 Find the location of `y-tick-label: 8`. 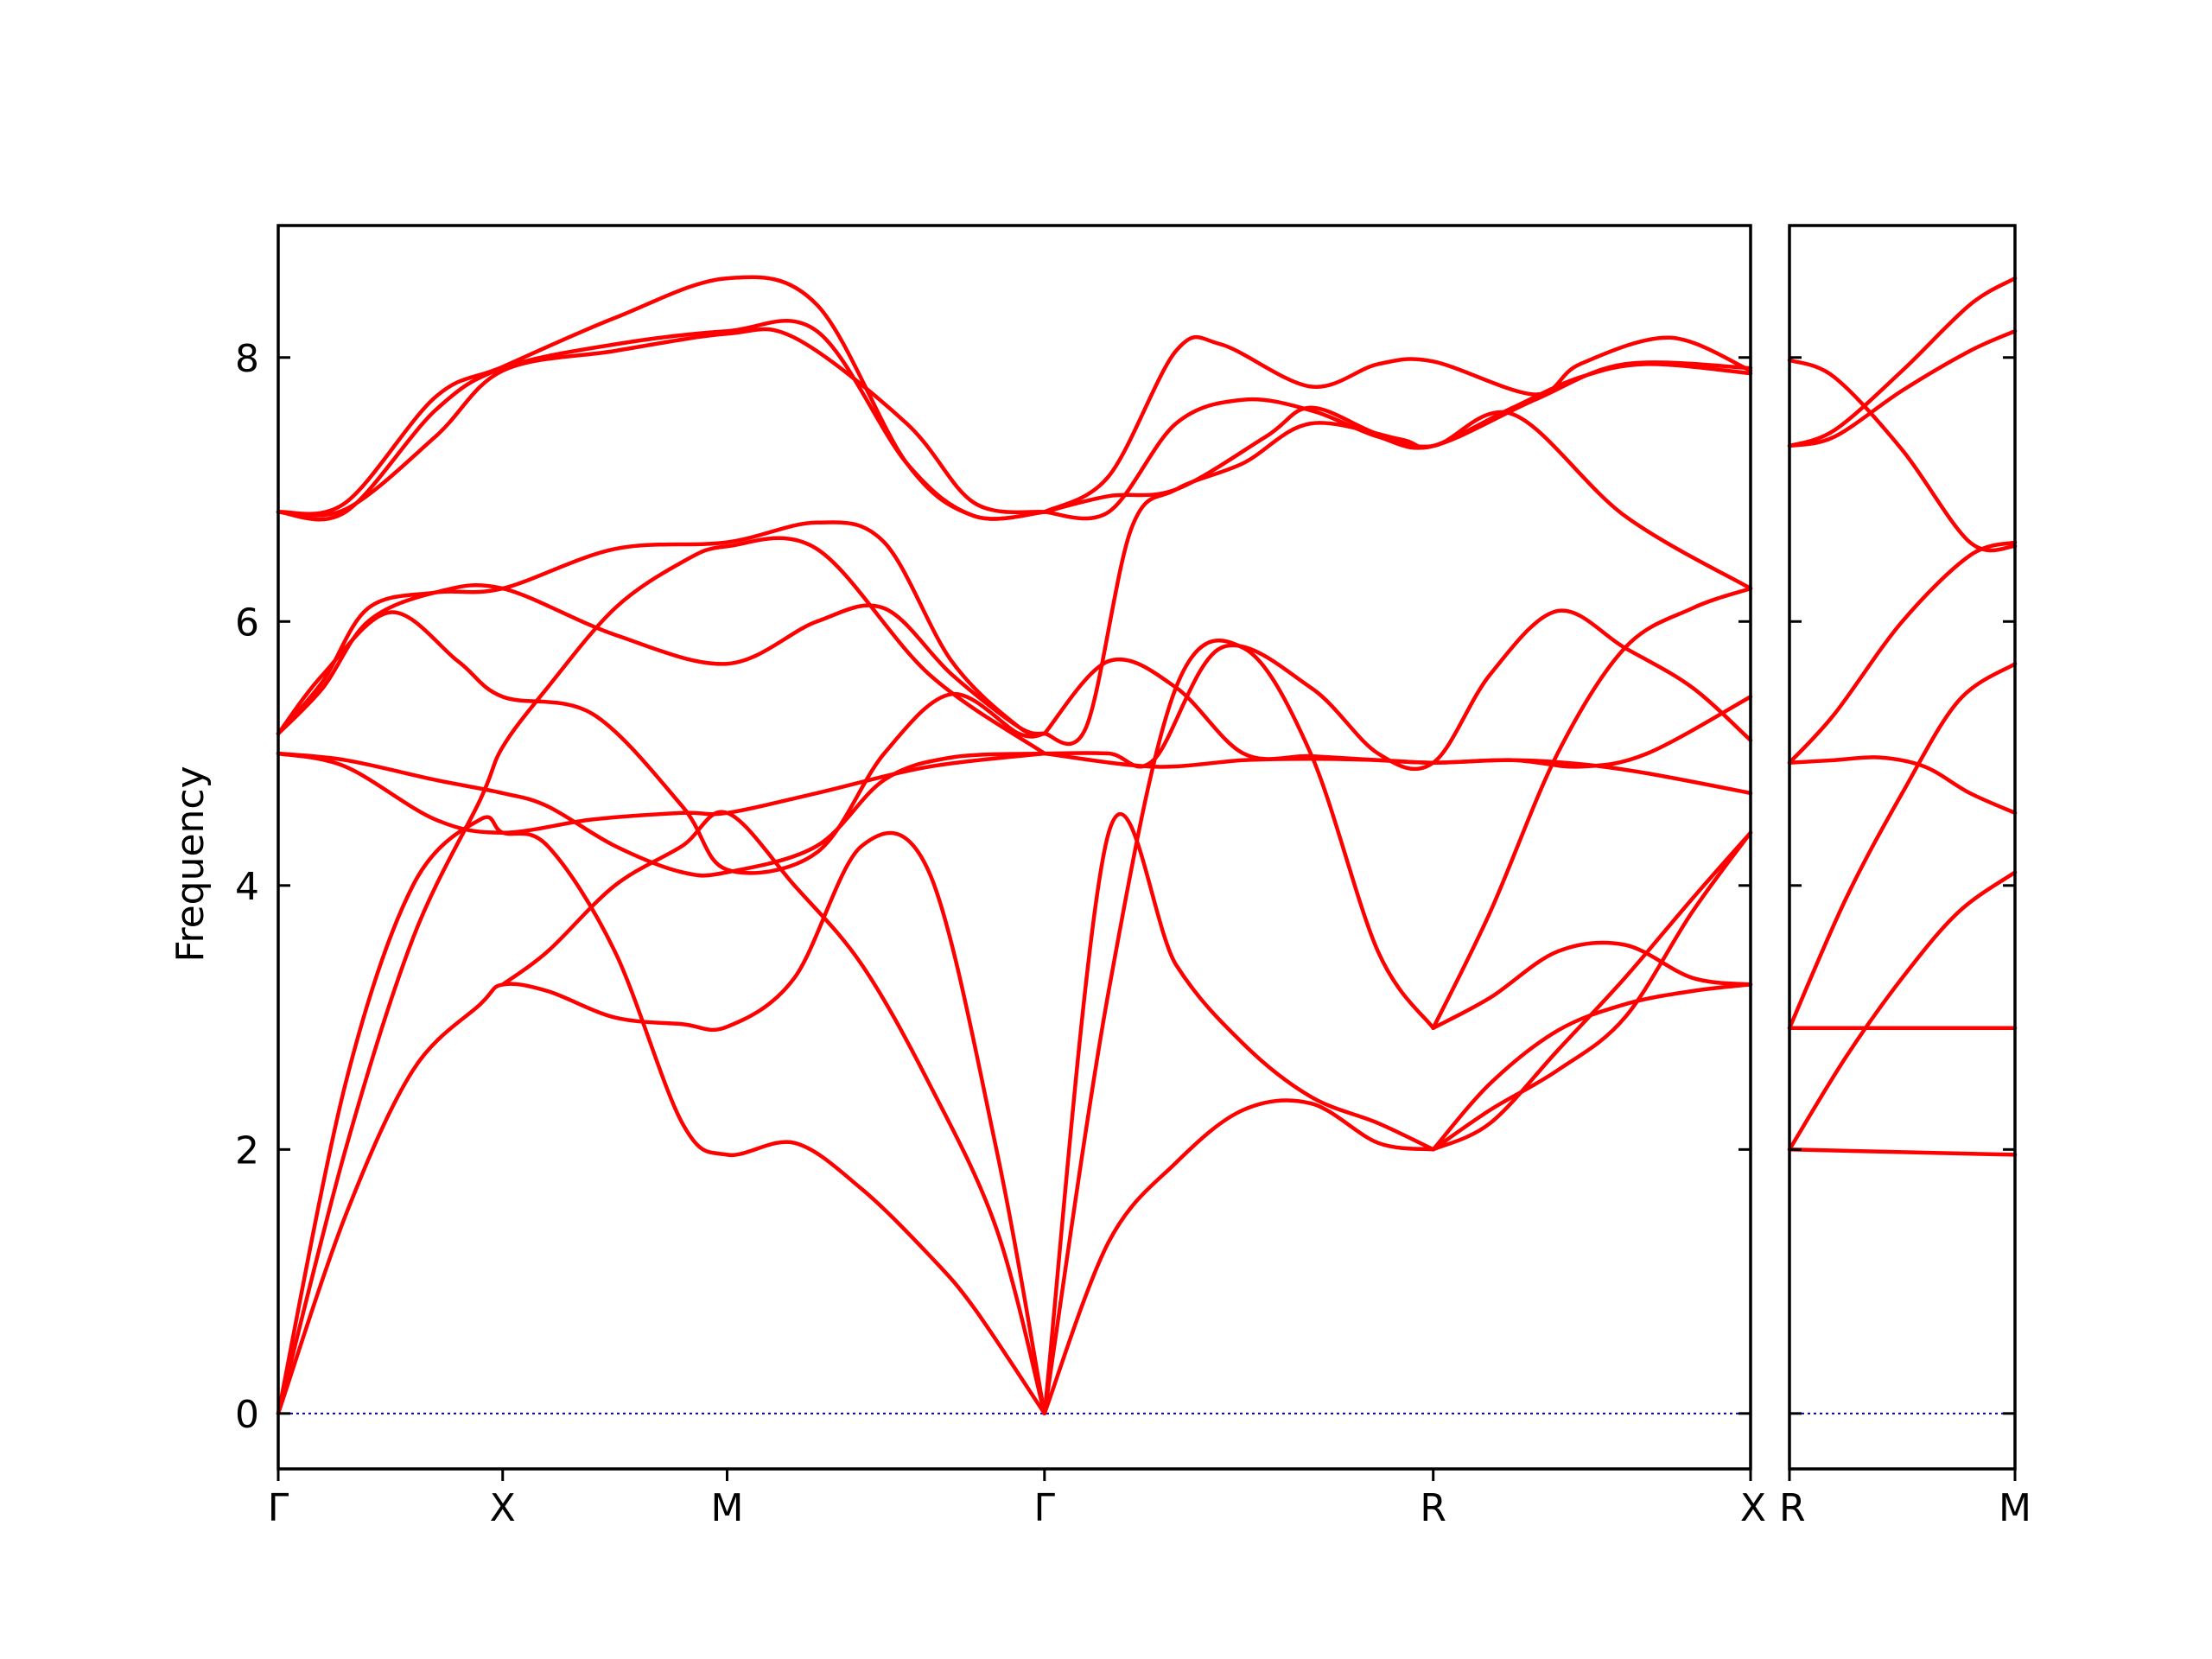

y-tick-label: 8 is located at coordinates (247, 359).